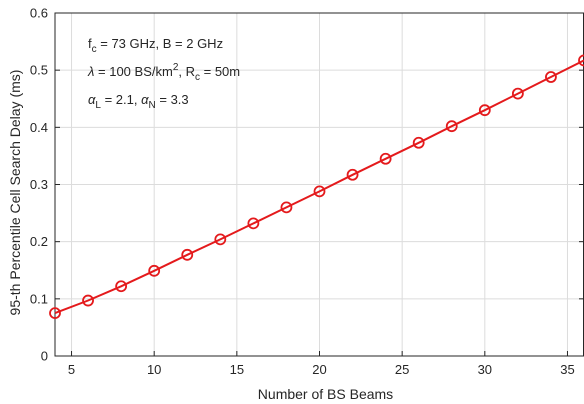  What do you see at coordinates (71, 369) in the screenshot?
I see `x-tick-label: 5` at bounding box center [71, 369].